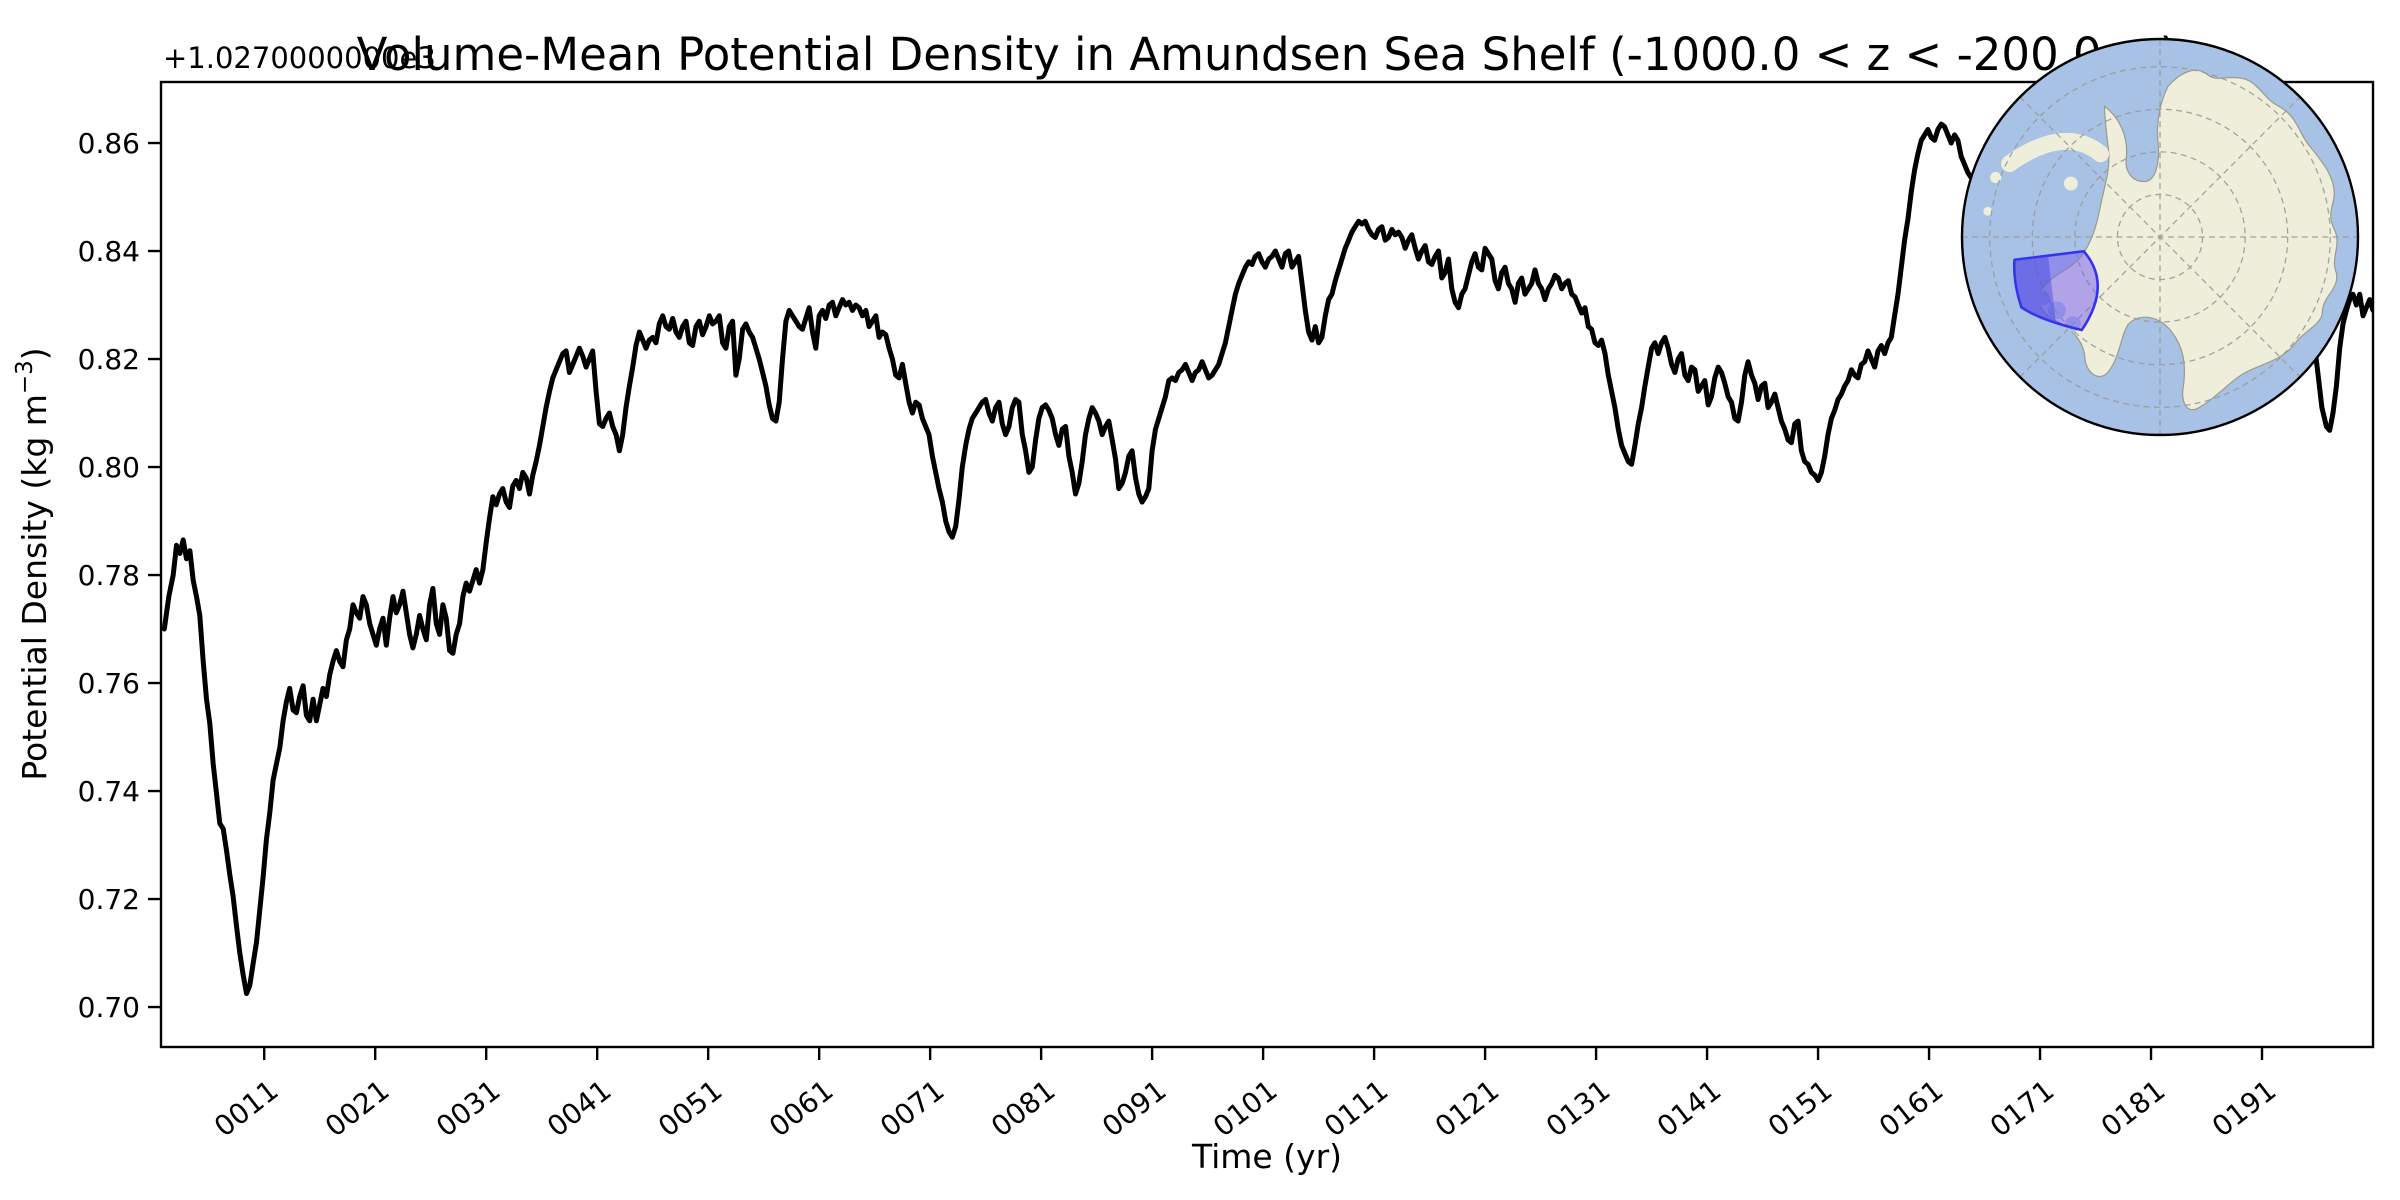  I want to click on y-axis-offset-text: +1.0270000000e3, so click(299, 58).